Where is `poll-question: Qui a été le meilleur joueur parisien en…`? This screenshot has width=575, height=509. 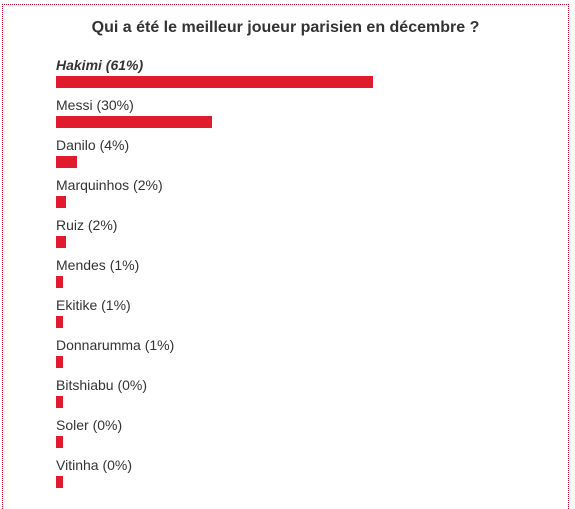
poll-question: Qui a été le meilleur joueur parisien en… is located at coordinates (285, 27).